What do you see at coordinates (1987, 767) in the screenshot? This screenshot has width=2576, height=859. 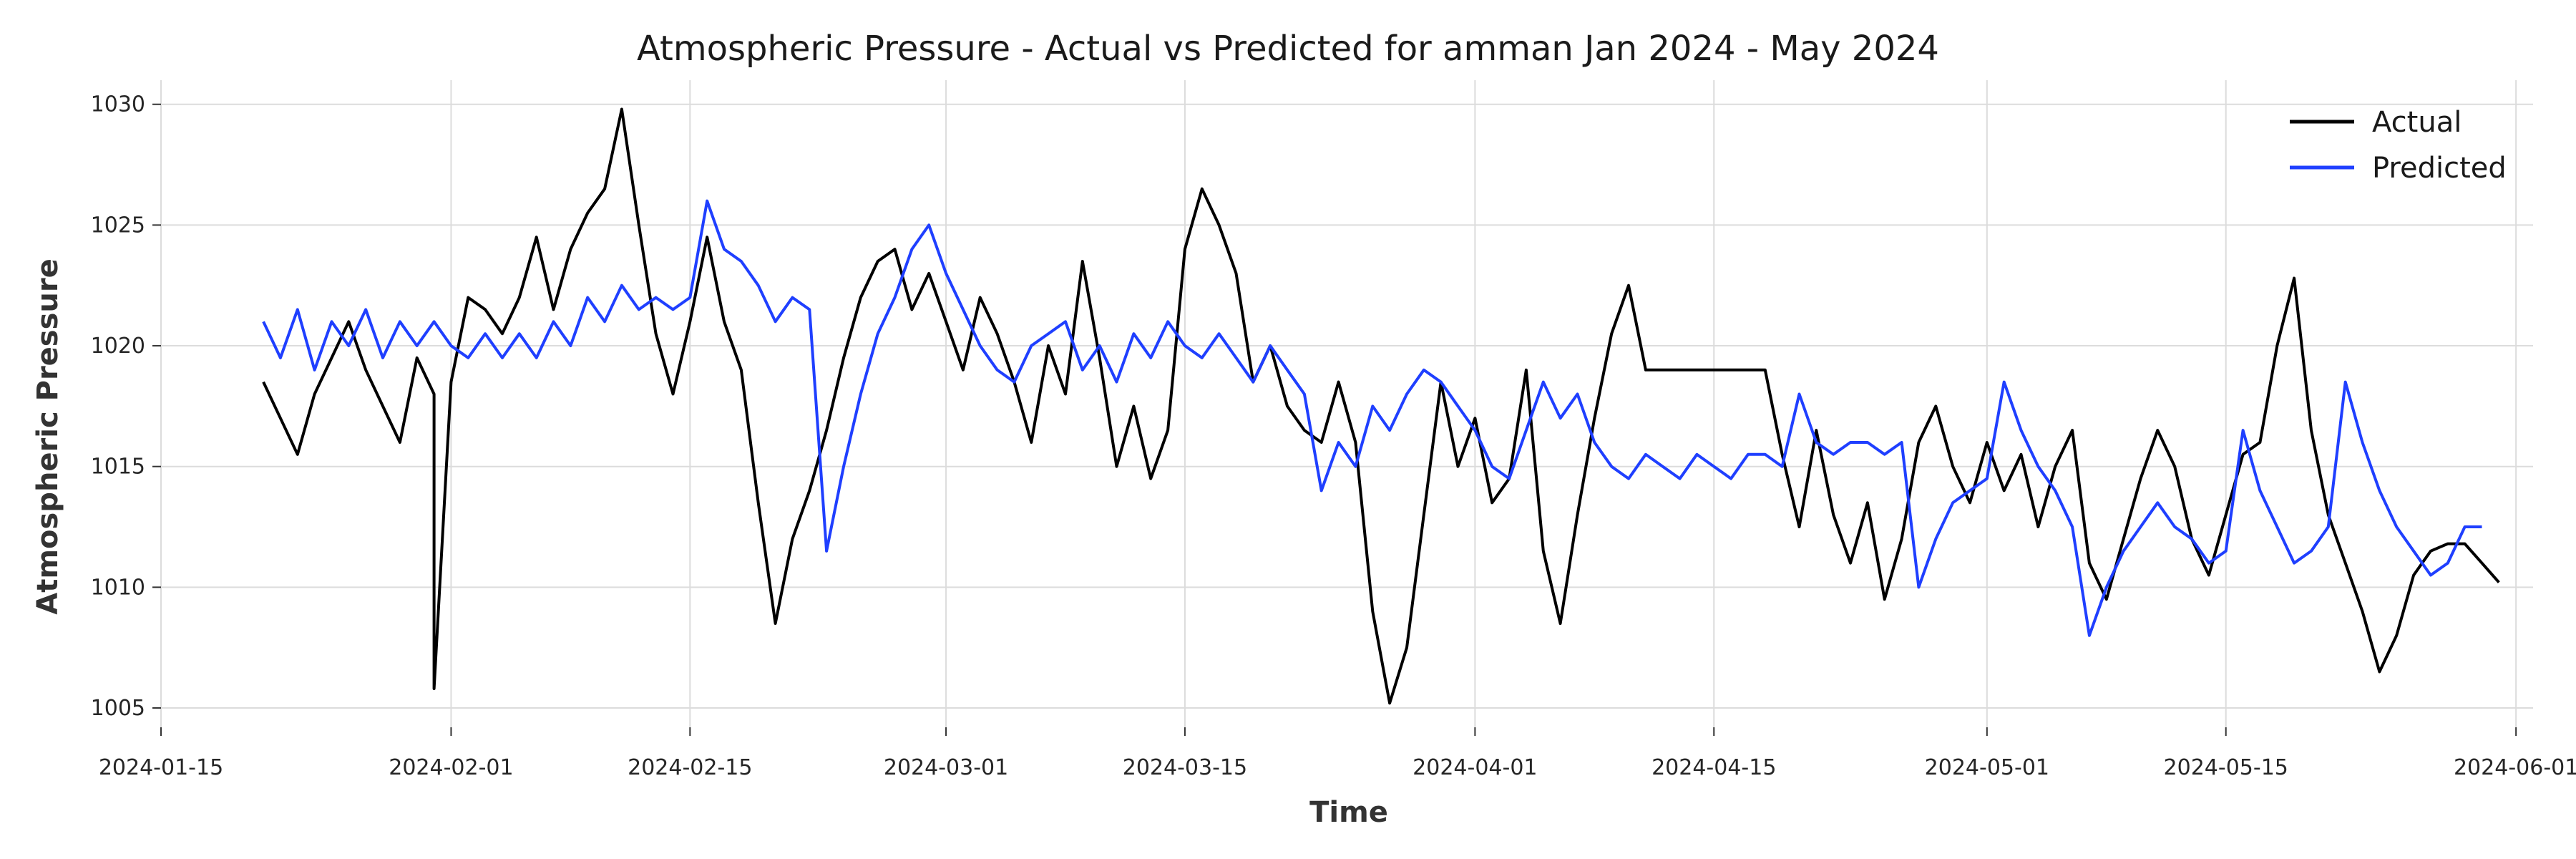 I see `x-tick-label: 2024-05-01` at bounding box center [1987, 767].